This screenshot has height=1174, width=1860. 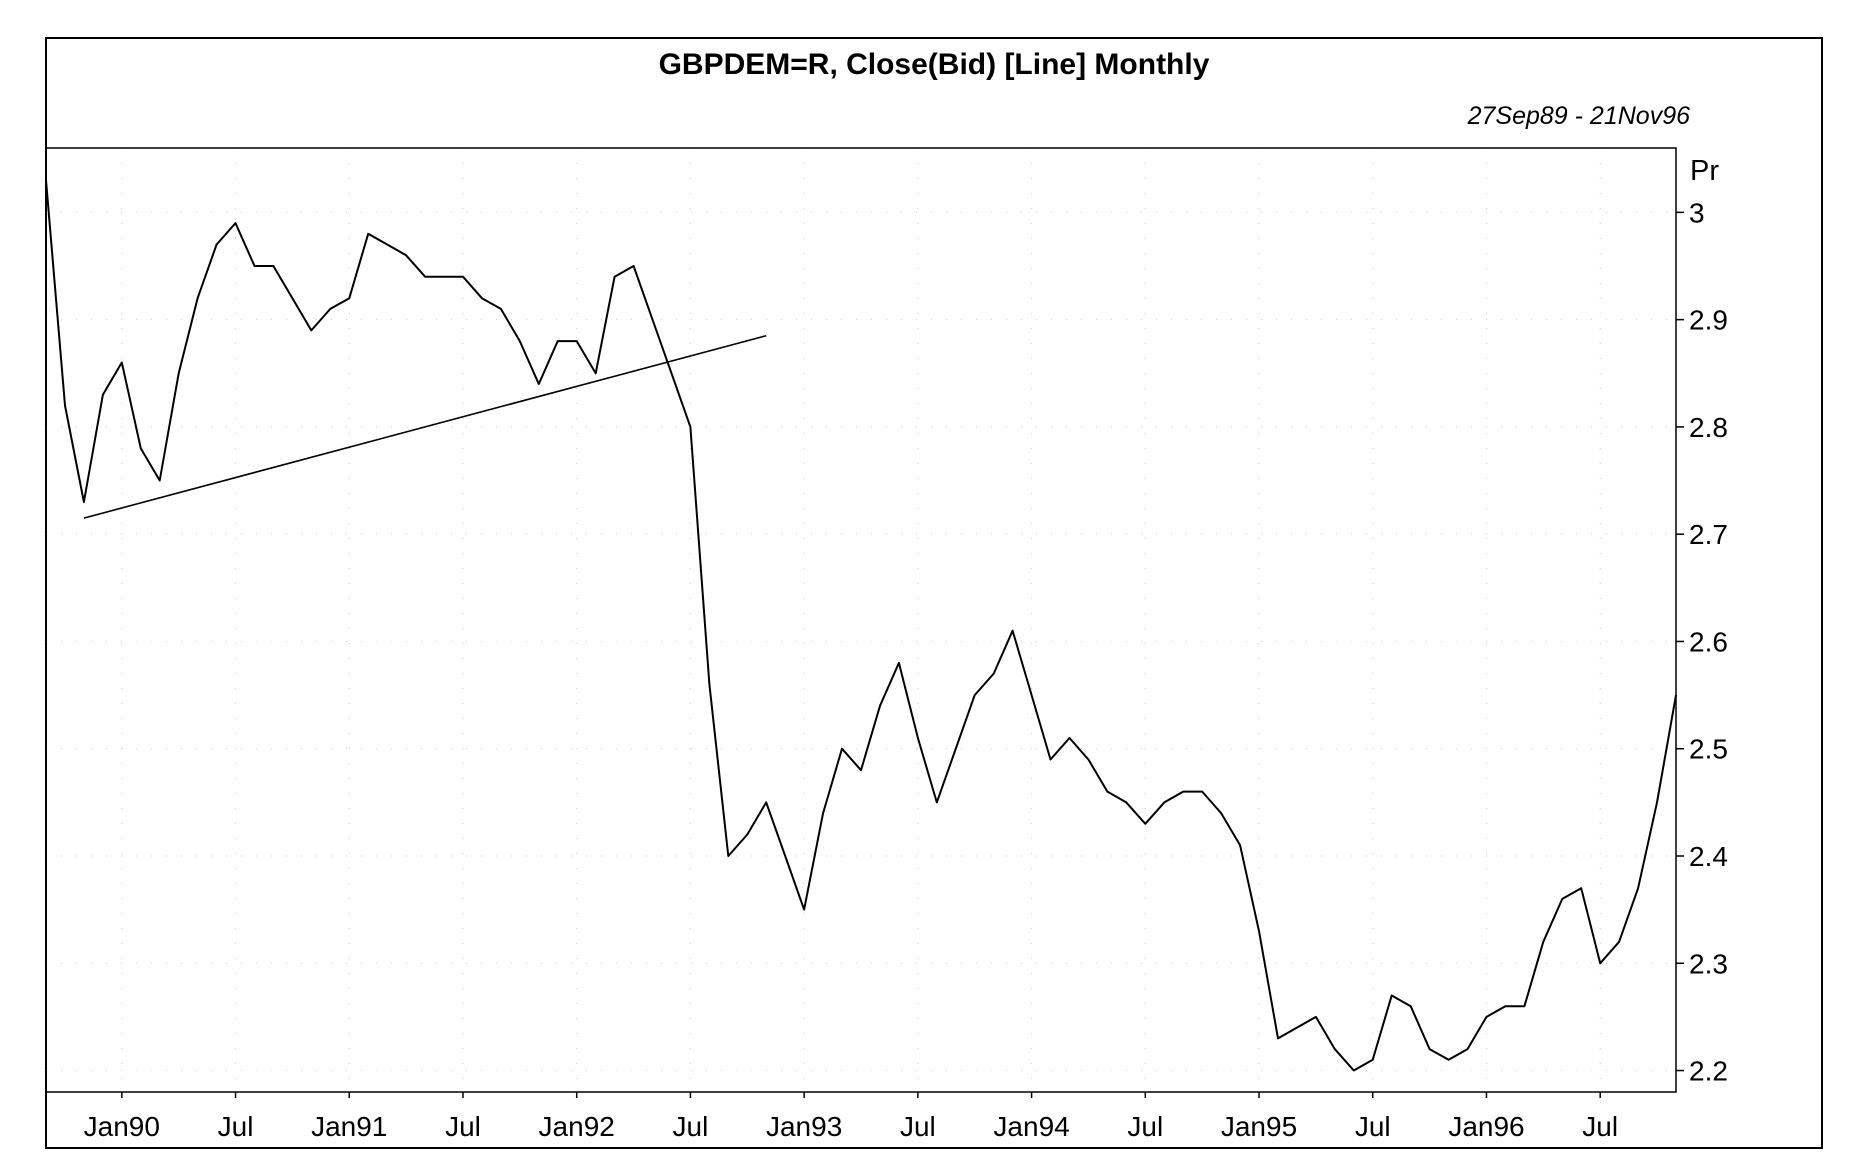 I want to click on x-tick-label: Jan91, so click(x=349, y=1126).